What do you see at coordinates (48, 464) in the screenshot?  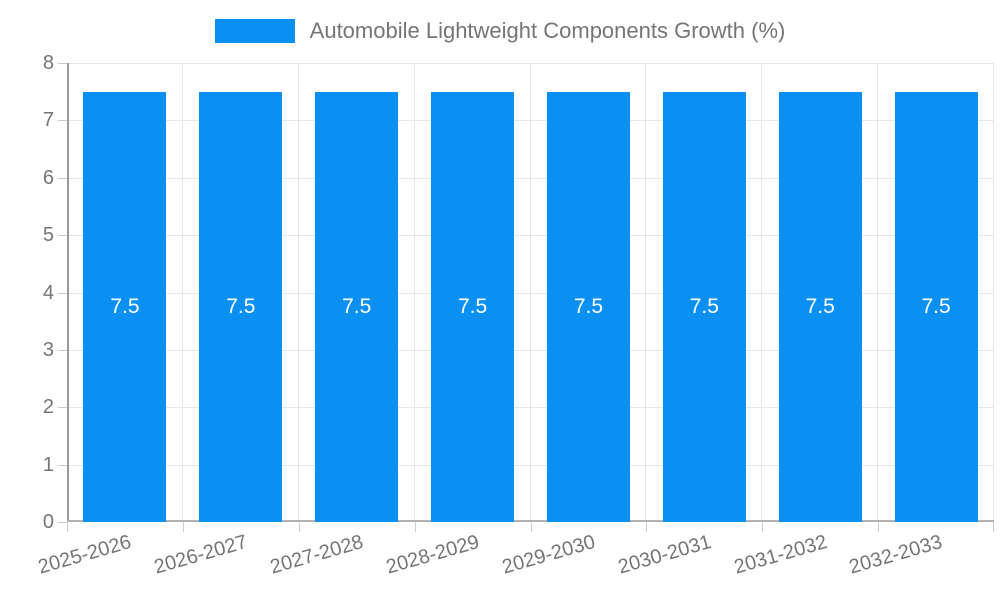 I see `y-axis-label: 1` at bounding box center [48, 464].